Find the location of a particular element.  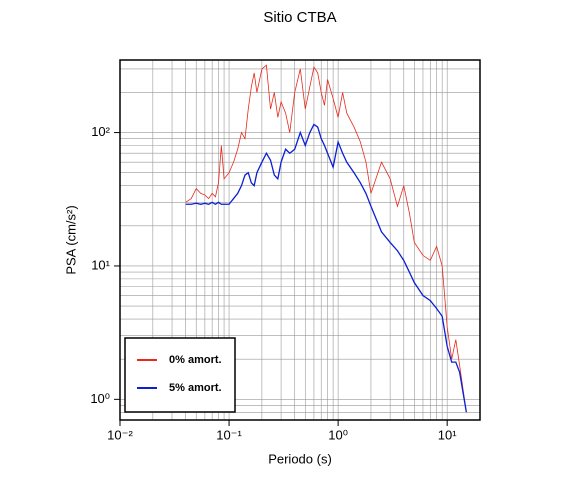

legend-label: 5% amort. is located at coordinates (195, 388).